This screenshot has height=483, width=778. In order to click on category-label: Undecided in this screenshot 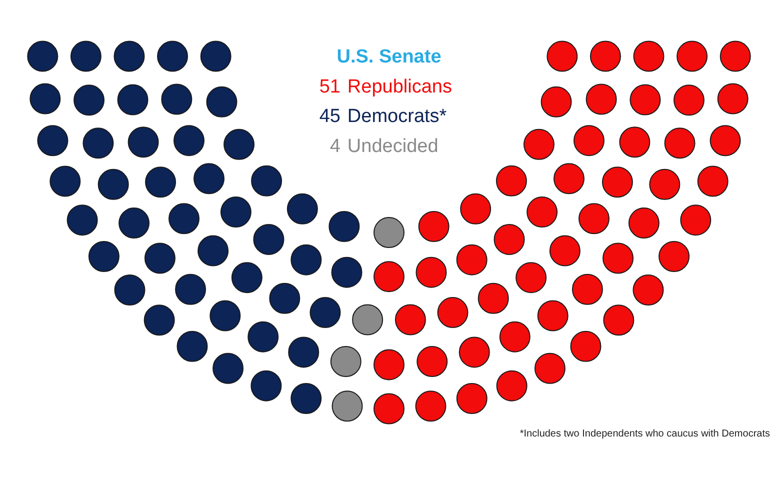, I will do `click(392, 147)`.